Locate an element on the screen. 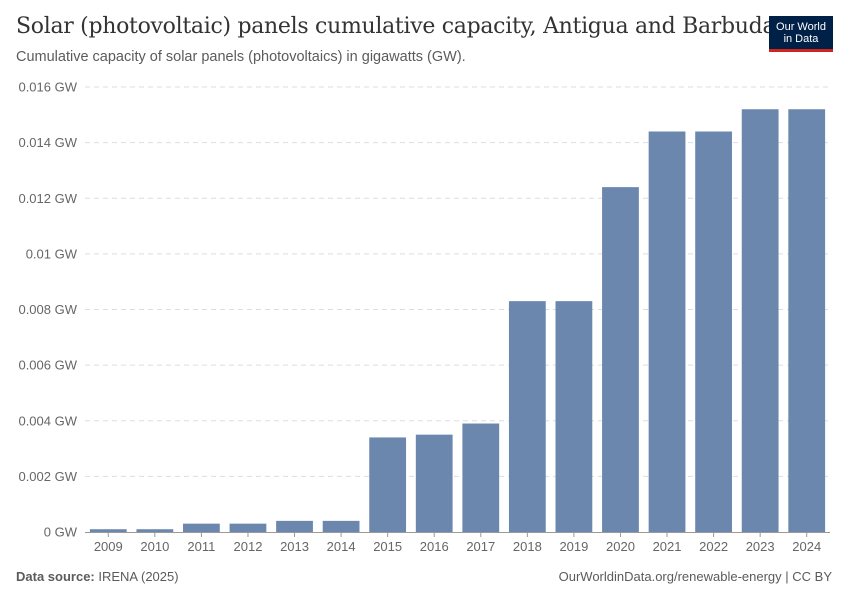  y-tick-label: 0.008 GW is located at coordinates (47, 309).